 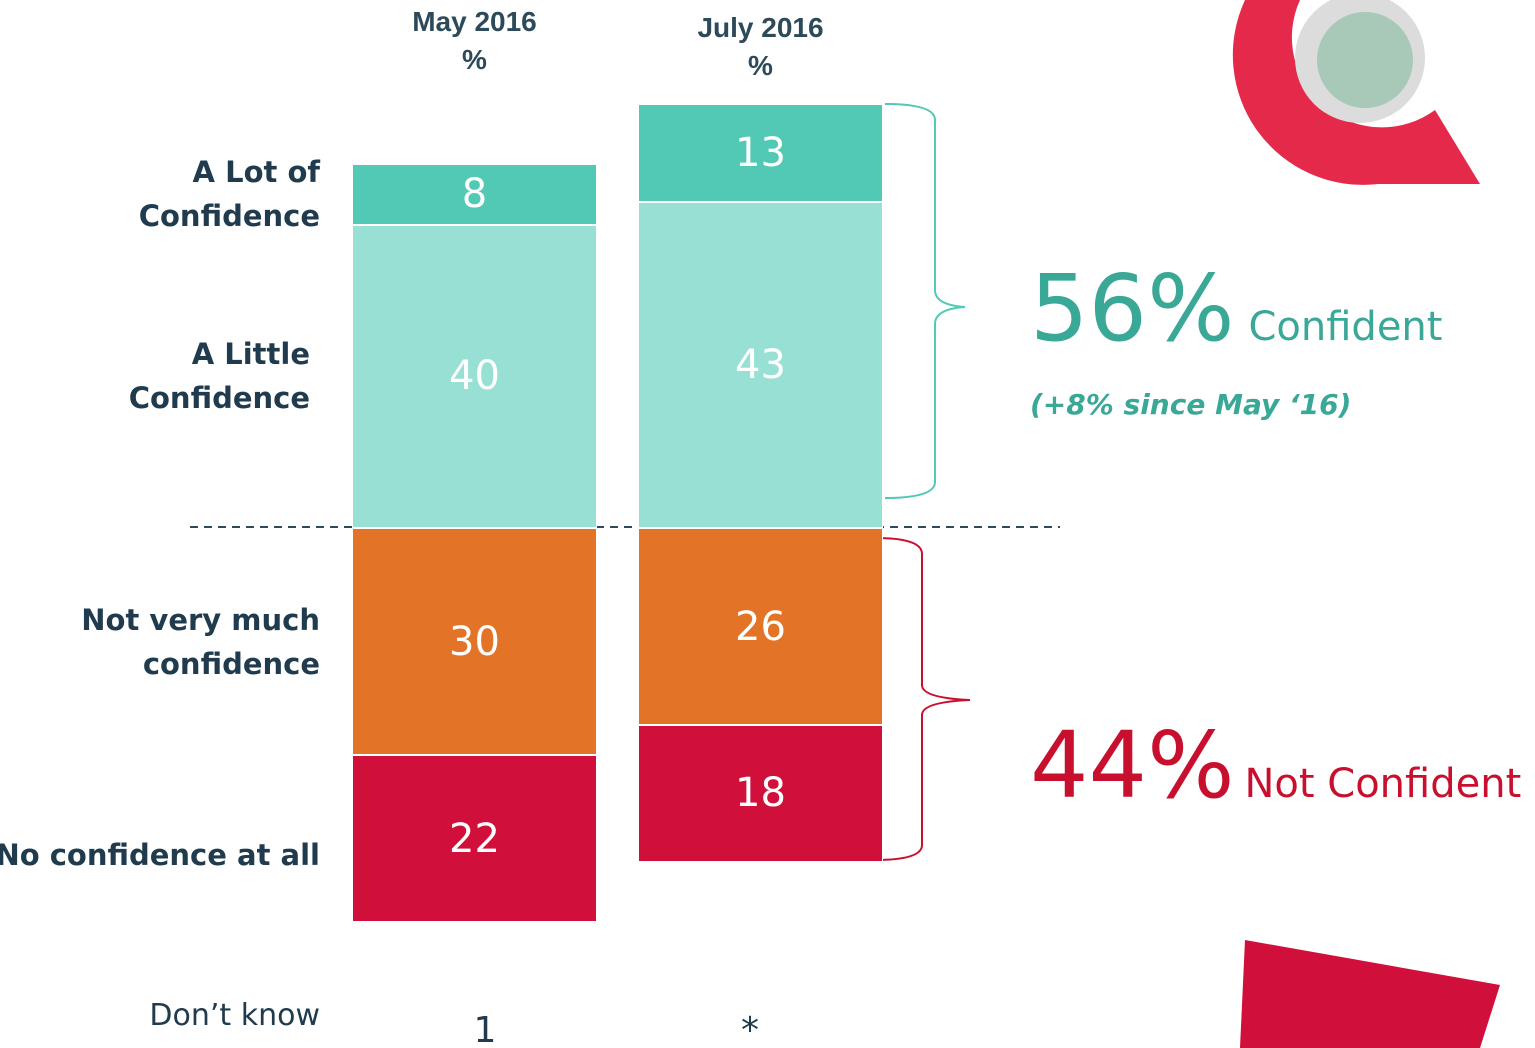 What do you see at coordinates (1132, 765) in the screenshot?
I see `not-confident-total: 44%` at bounding box center [1132, 765].